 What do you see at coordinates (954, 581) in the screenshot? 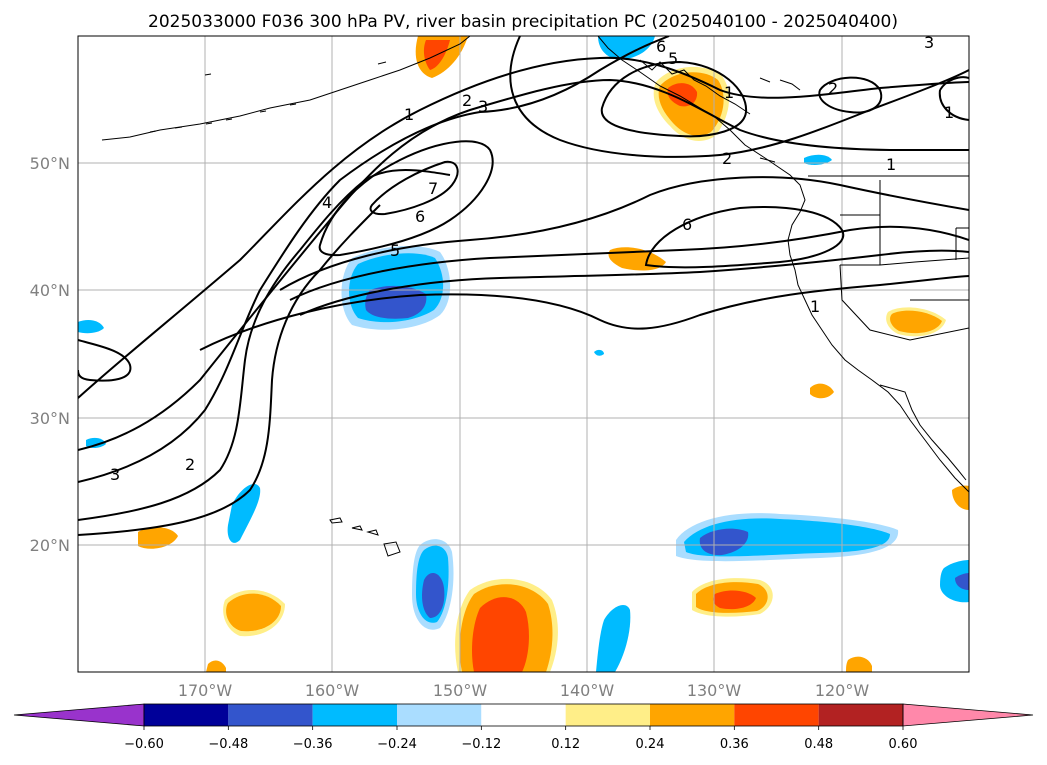
I see `precip-blob-neg-east-edge` at bounding box center [954, 581].